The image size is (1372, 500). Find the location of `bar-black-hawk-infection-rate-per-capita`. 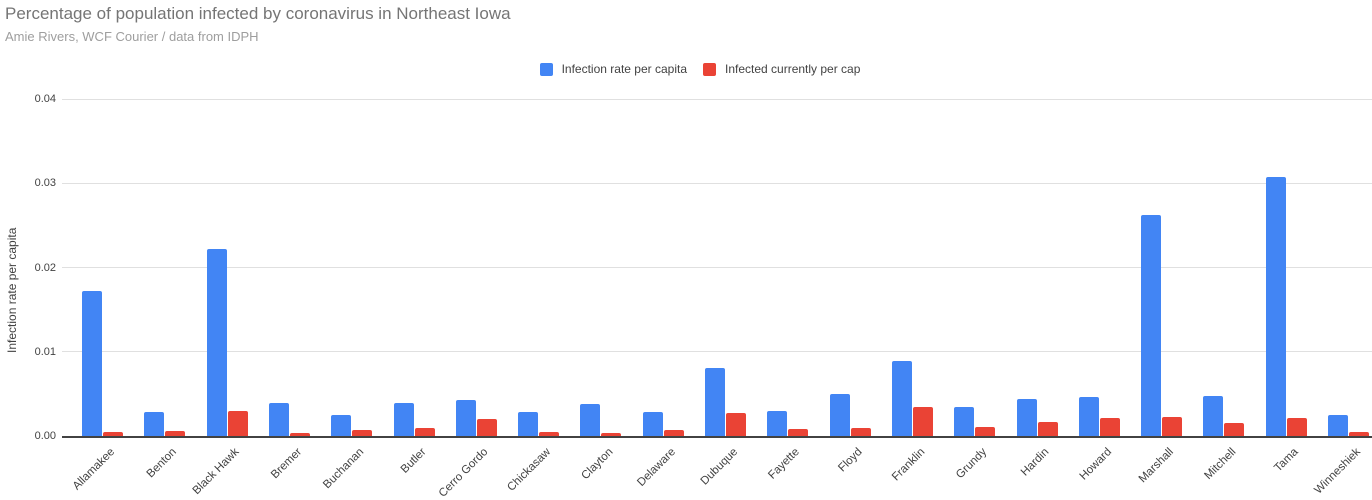

bar-black-hawk-infection-rate-per-capita is located at coordinates (216, 342).